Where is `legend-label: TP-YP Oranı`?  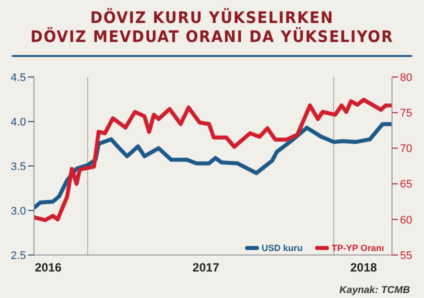
legend-label: TP-YP Oranı is located at coordinates (357, 248).